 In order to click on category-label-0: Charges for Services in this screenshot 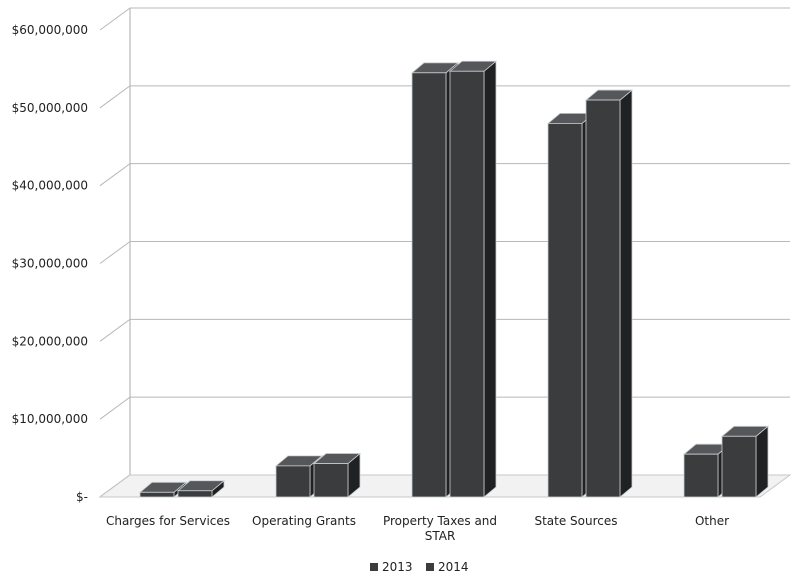, I will do `click(168, 521)`.